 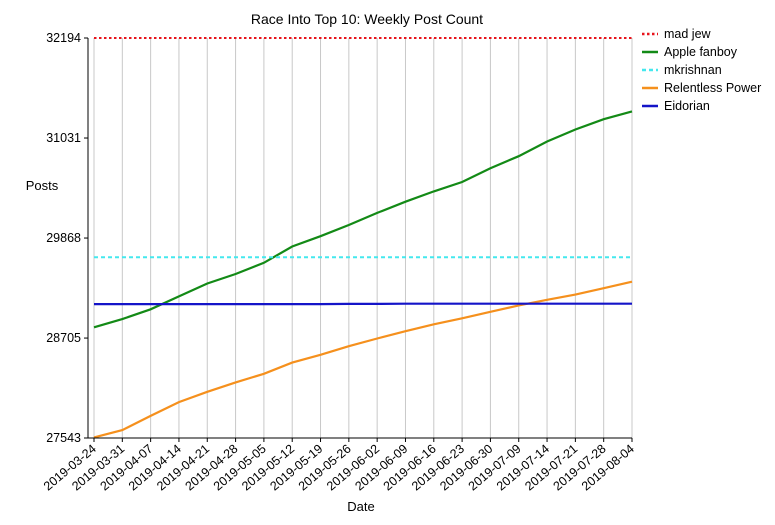 What do you see at coordinates (367, 19) in the screenshot?
I see `chart-title: Race Into Top 10: Weekly Post Count` at bounding box center [367, 19].